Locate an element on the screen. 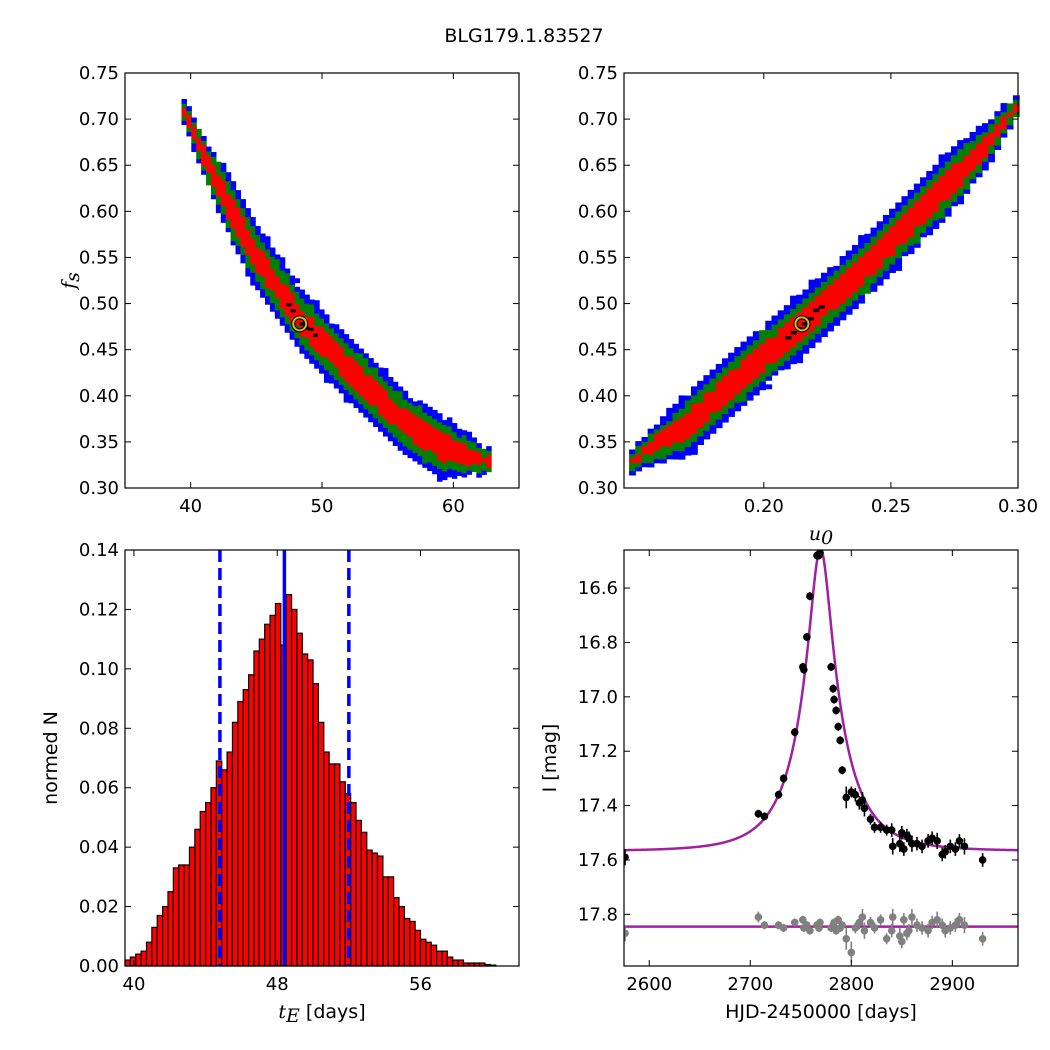 Image resolution: width=1050 pixels, height=1050 pixels. density-cell-core is located at coordinates (816, 310).